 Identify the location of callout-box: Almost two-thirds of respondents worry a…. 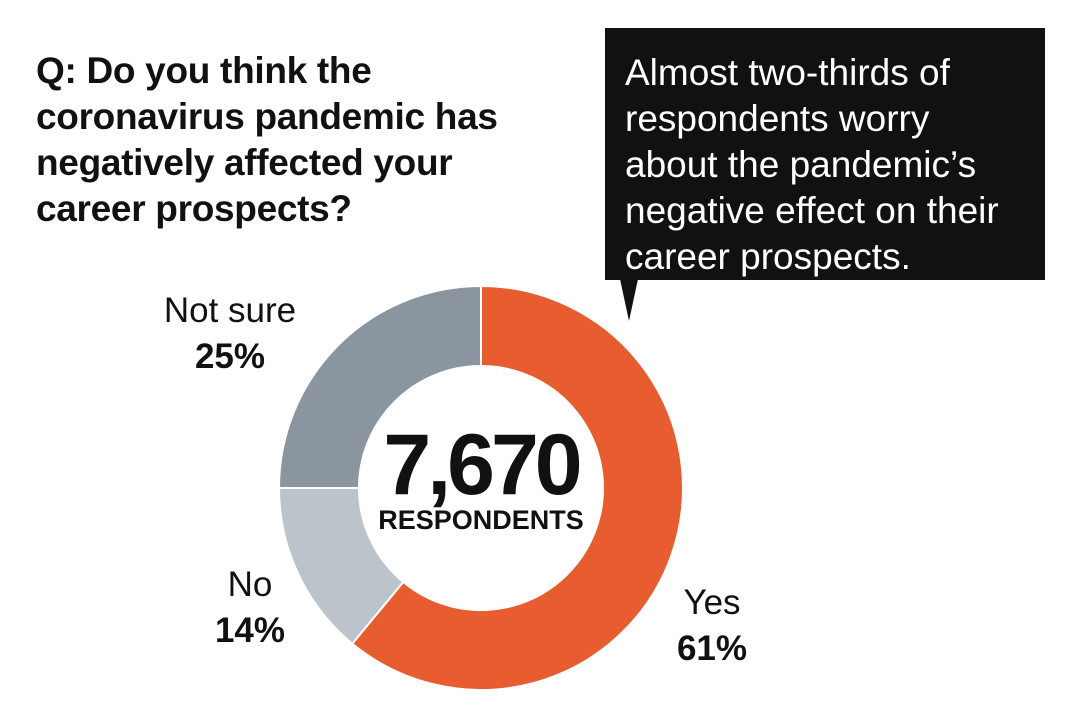
(825, 154).